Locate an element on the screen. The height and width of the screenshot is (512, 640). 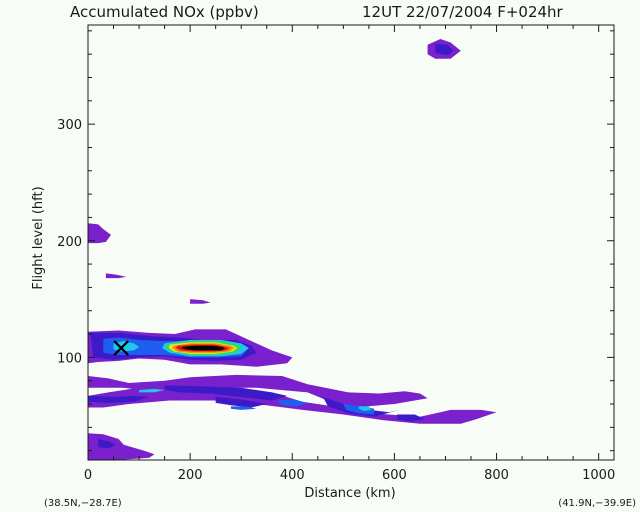
x-tick-label: 0 is located at coordinates (88, 475).